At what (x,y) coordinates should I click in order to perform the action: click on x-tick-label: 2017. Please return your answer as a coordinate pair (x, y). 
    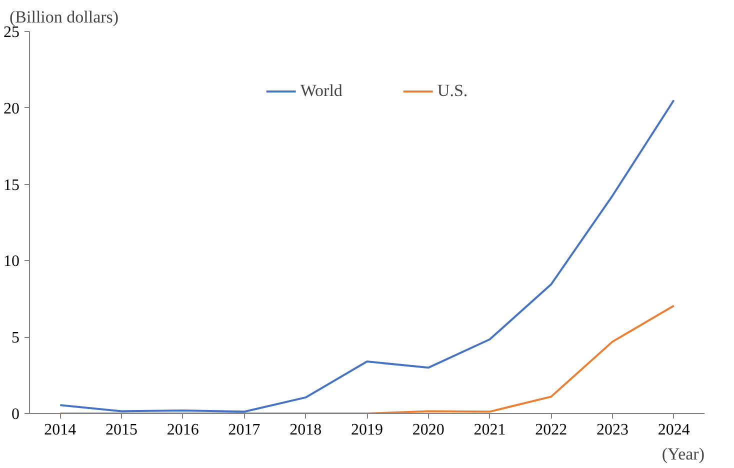
    Looking at the image, I should click on (244, 430).